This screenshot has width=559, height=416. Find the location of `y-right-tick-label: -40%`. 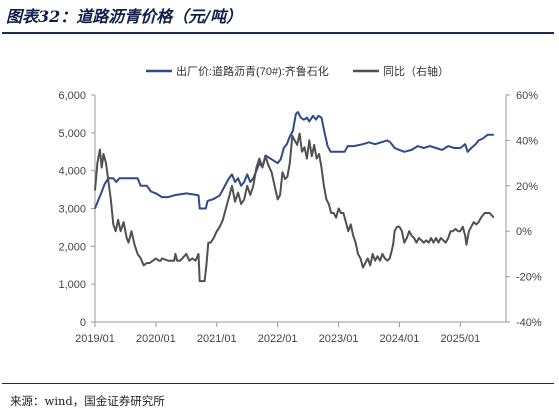

y-right-tick-label: -40% is located at coordinates (529, 323).